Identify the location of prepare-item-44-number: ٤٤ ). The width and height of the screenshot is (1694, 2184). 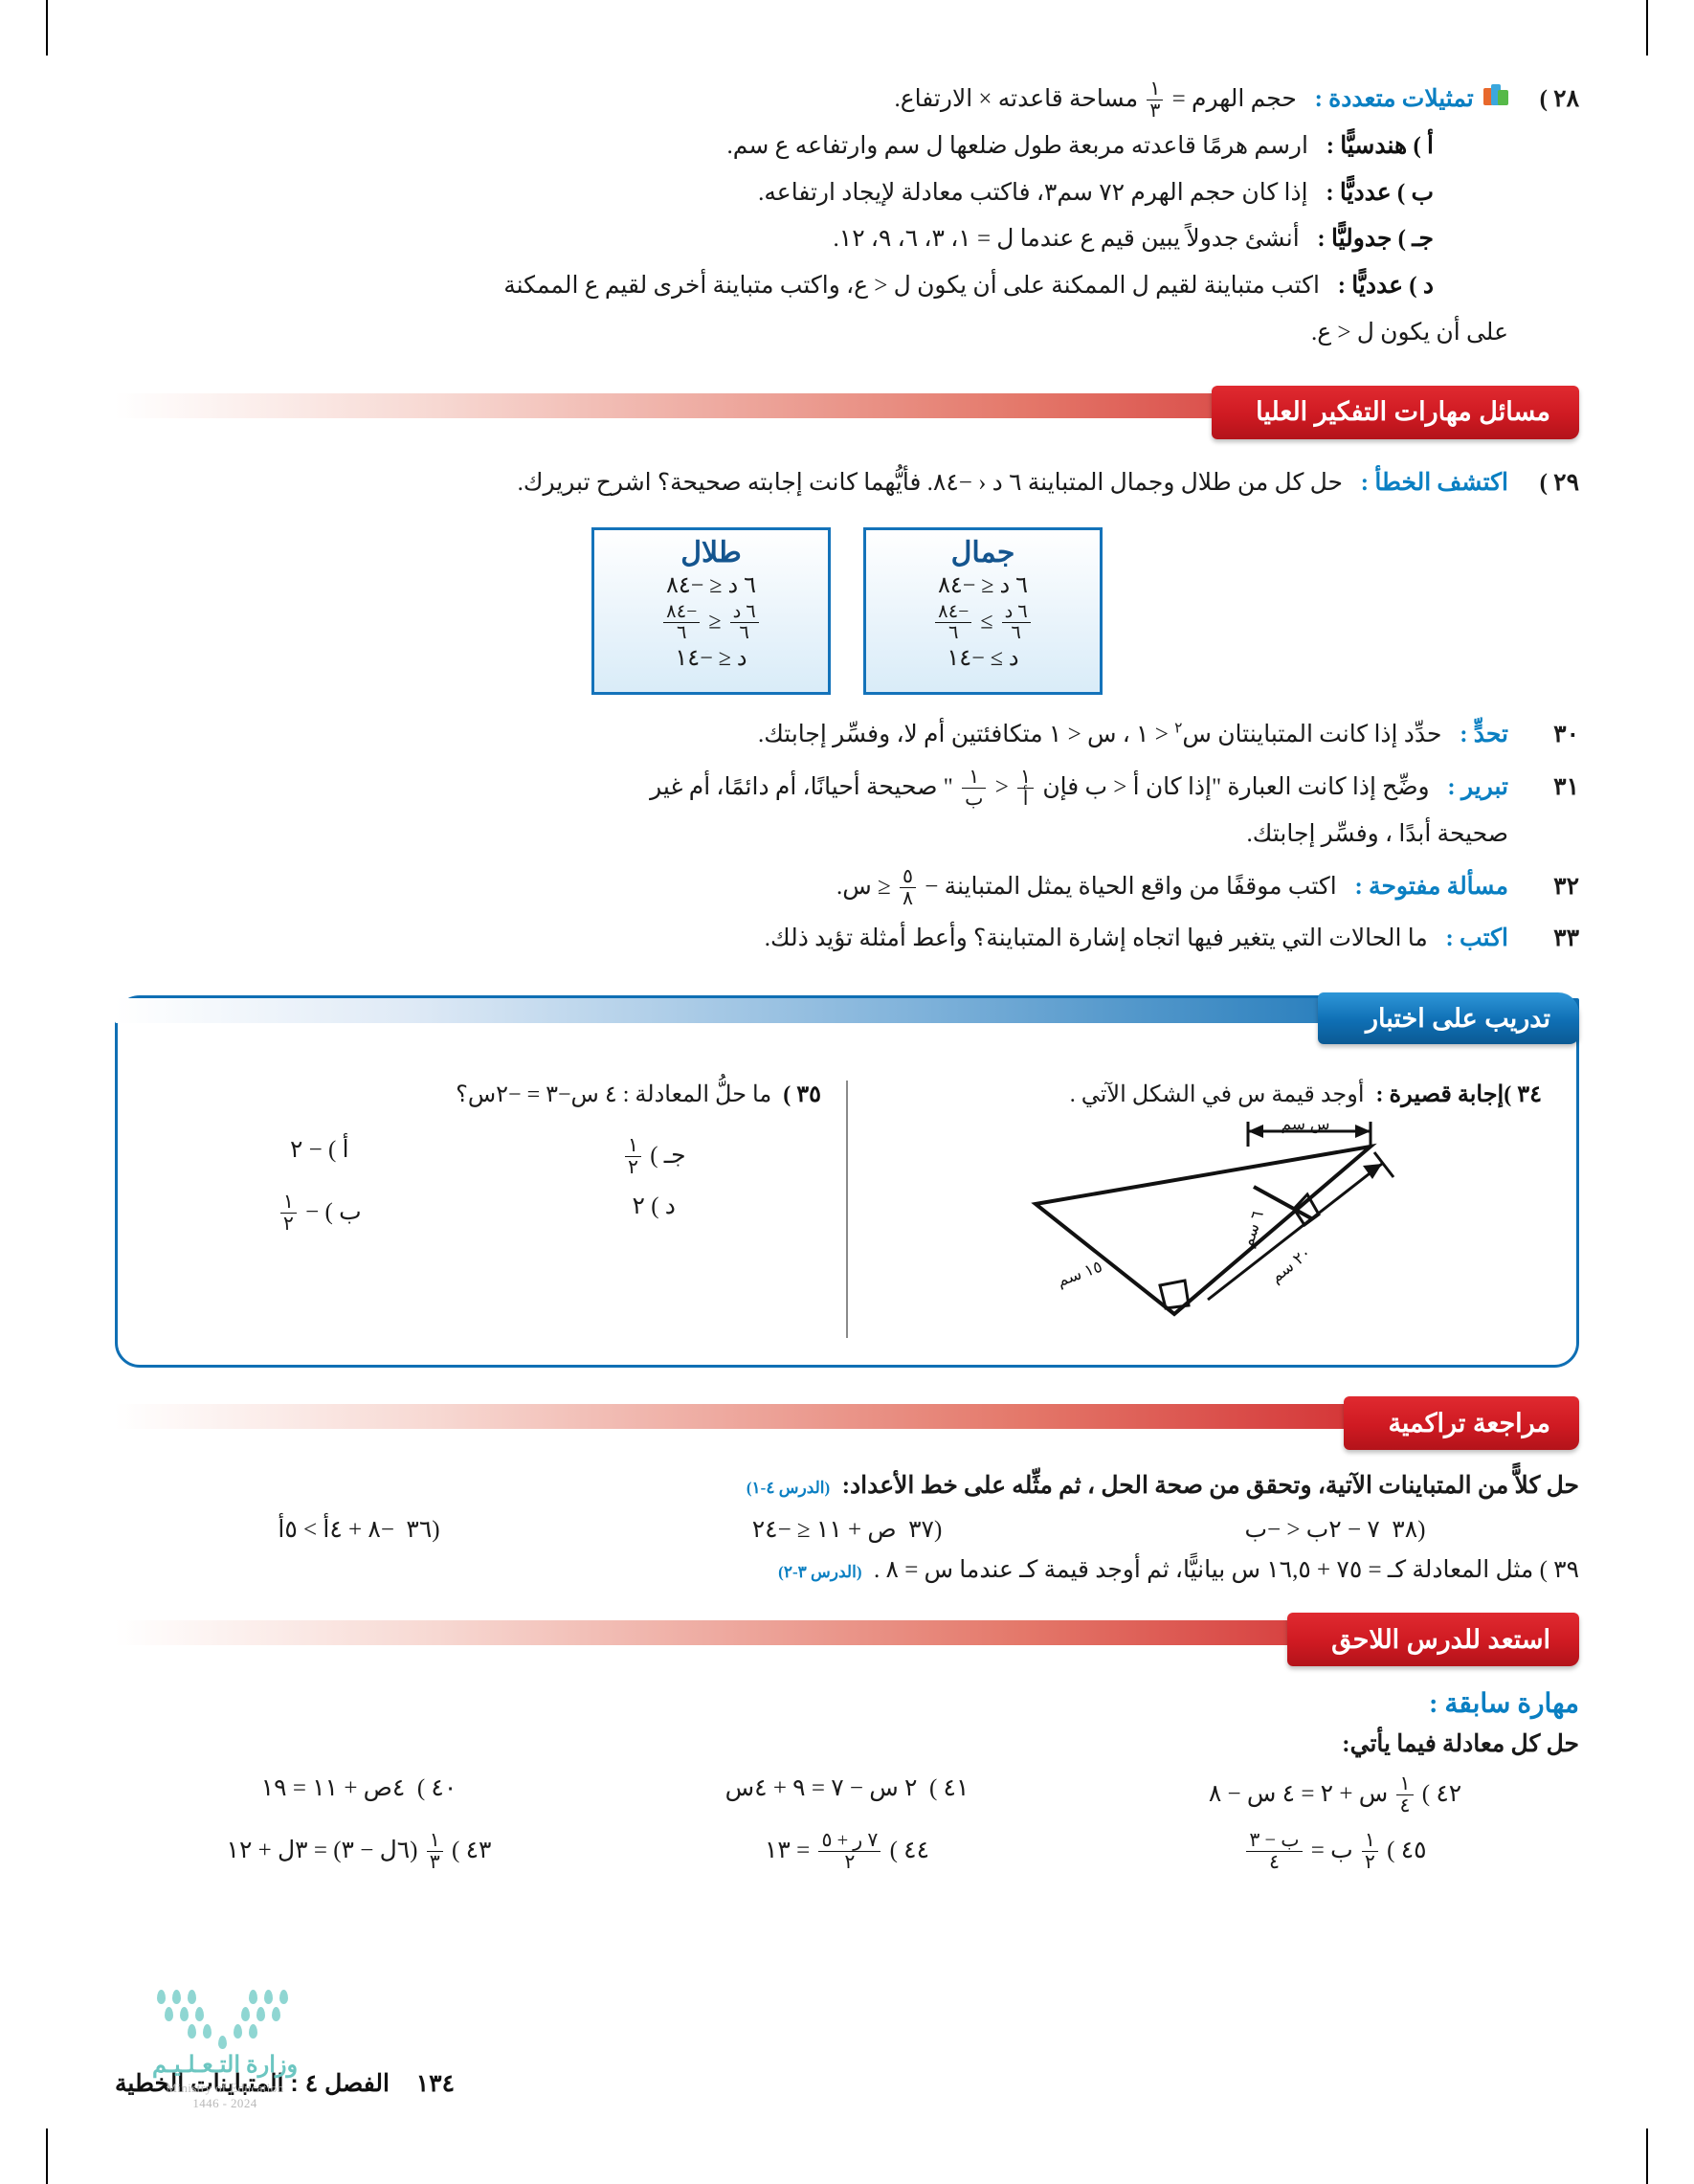
(909, 1851).